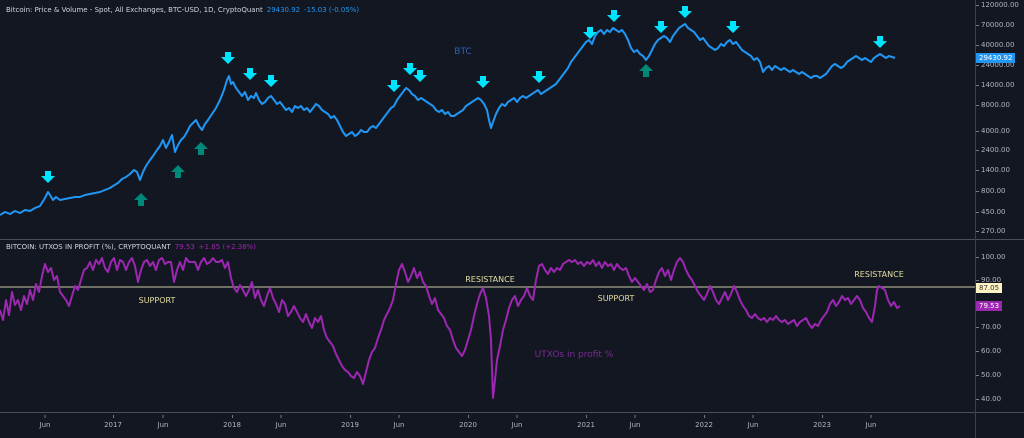 Image resolution: width=1024 pixels, height=438 pixels. What do you see at coordinates (1000, 239) in the screenshot?
I see `axis-pane-separator` at bounding box center [1000, 239].